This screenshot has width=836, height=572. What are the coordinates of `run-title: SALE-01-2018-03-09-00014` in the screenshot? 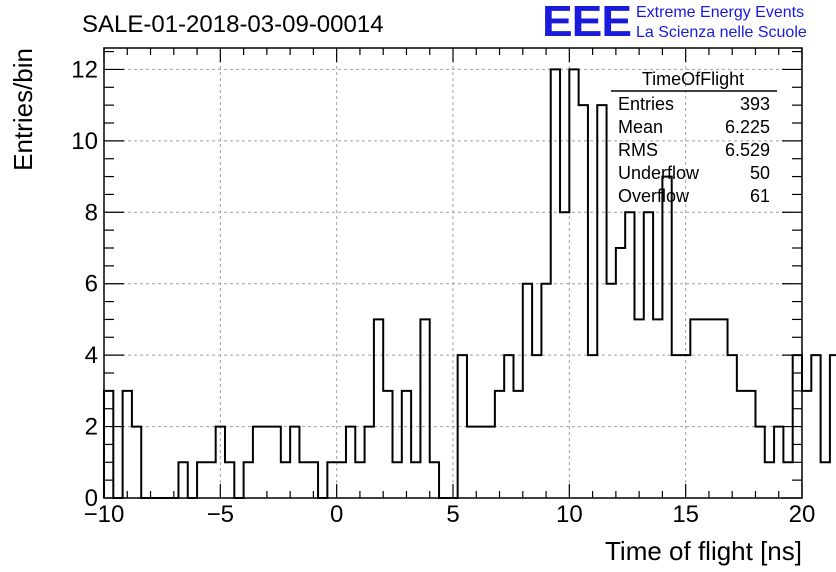 It's located at (233, 24).